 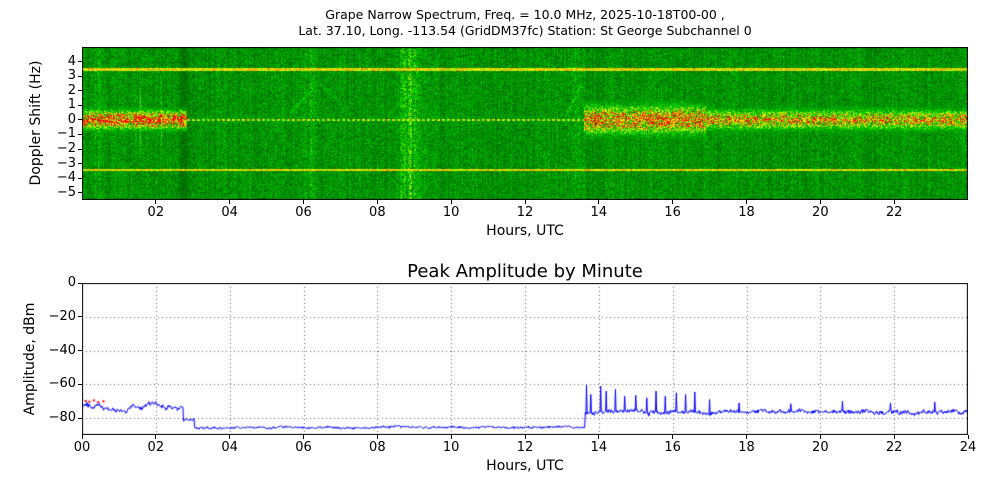 I want to click on x-tick-label: 00, so click(x=82, y=447).